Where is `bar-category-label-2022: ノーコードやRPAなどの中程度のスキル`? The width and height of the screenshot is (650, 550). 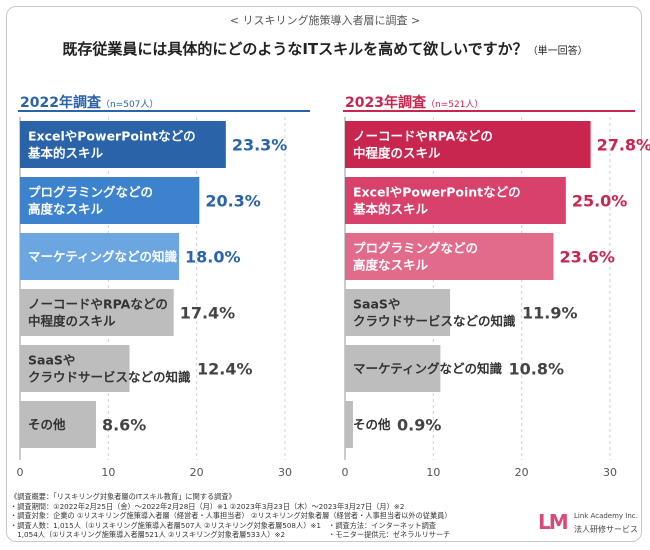
bar-category-label-2022: ノーコードやRPAなどの中程度のスキル is located at coordinates (98, 313).